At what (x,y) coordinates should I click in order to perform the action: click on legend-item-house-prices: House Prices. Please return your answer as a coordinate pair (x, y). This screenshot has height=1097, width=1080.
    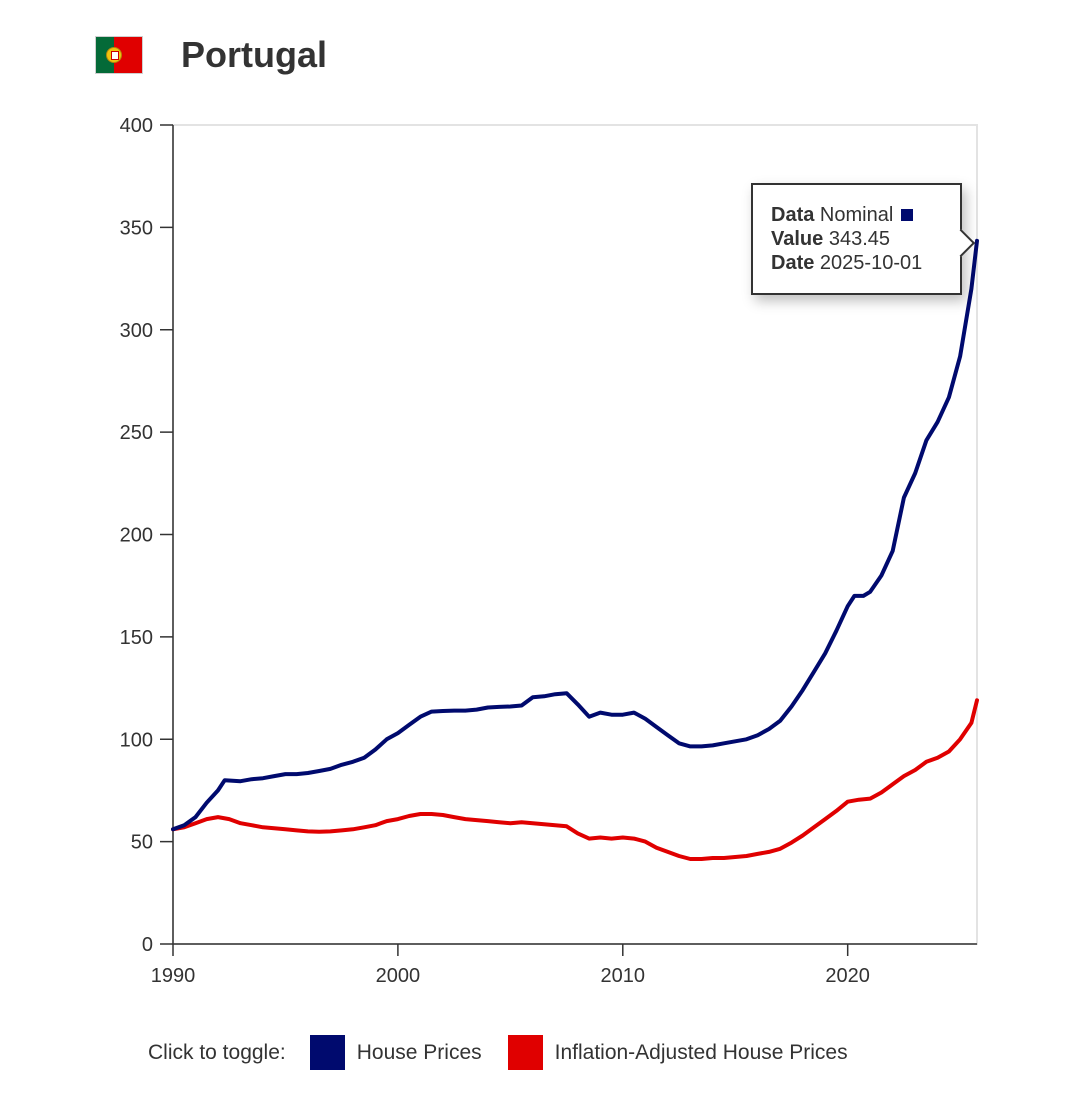
    Looking at the image, I should click on (395, 1052).